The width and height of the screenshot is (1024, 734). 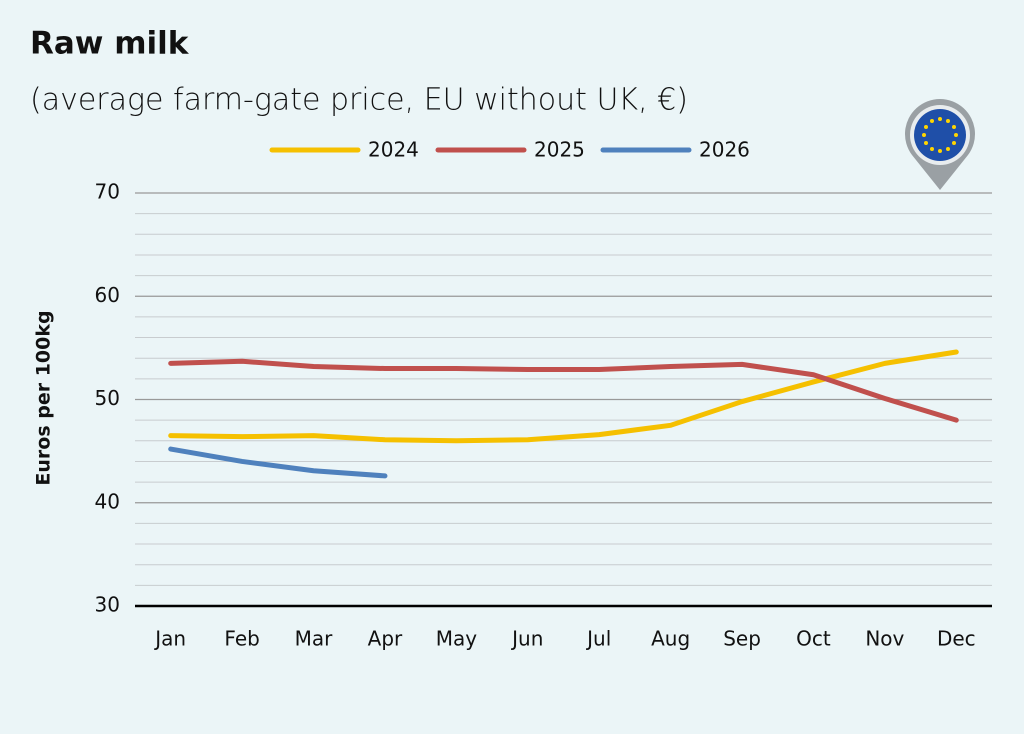 What do you see at coordinates (107, 295) in the screenshot?
I see `y-tick-label: 60` at bounding box center [107, 295].